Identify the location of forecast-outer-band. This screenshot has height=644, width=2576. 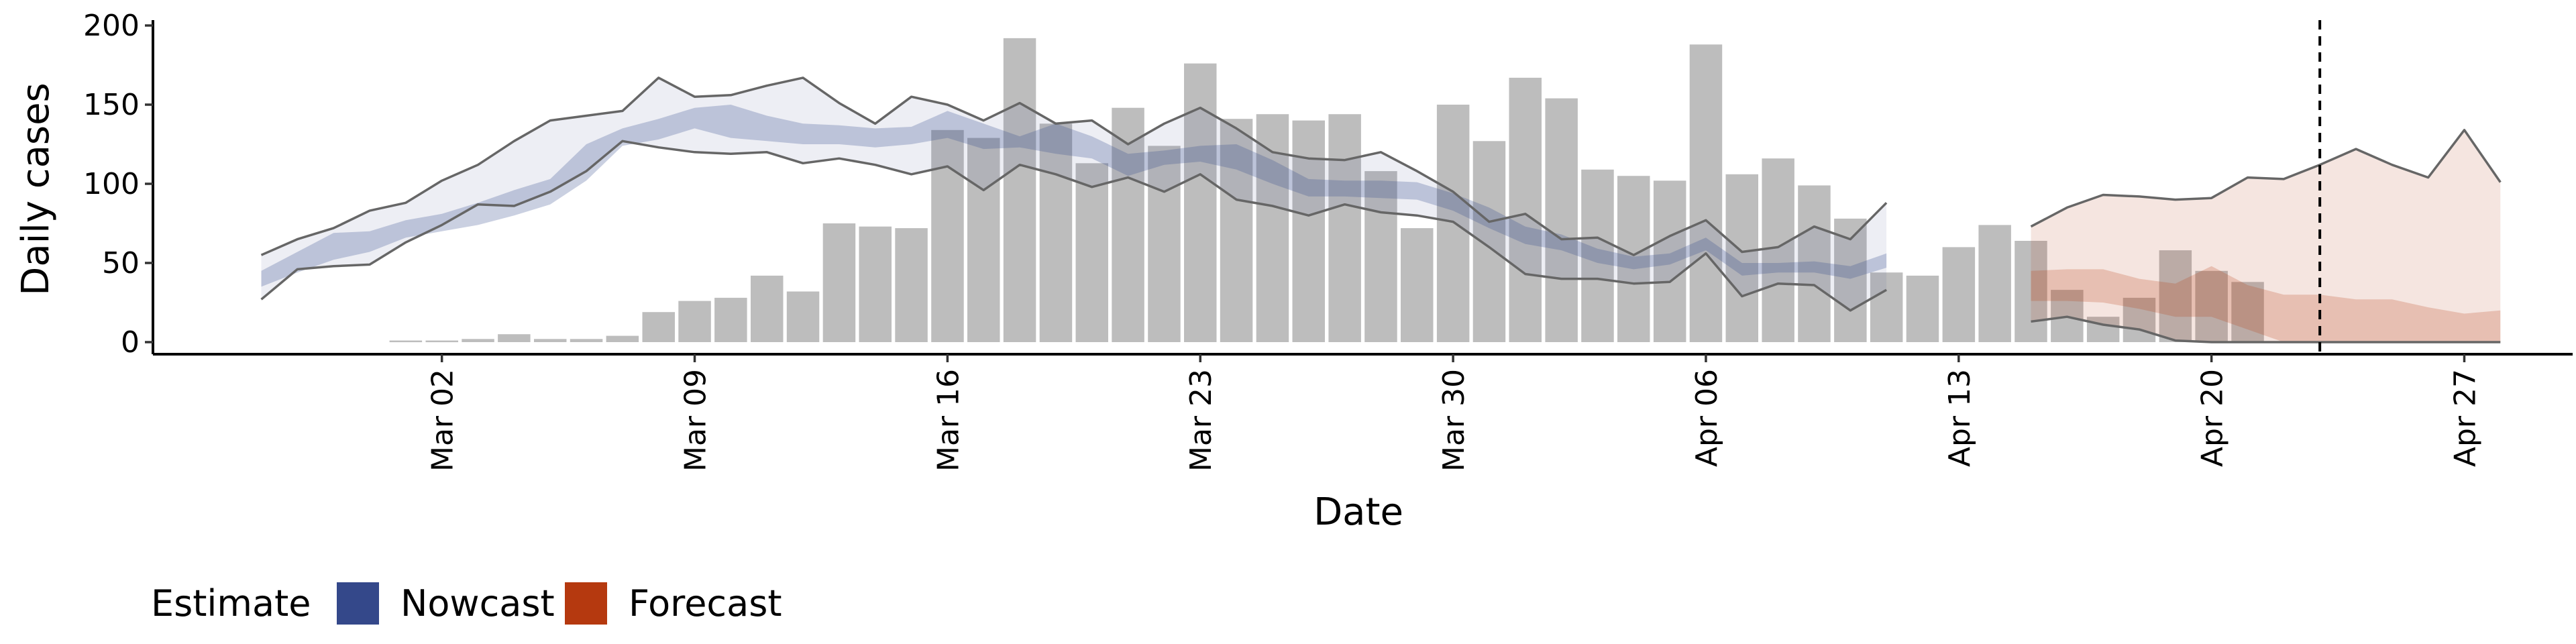
(2266, 236).